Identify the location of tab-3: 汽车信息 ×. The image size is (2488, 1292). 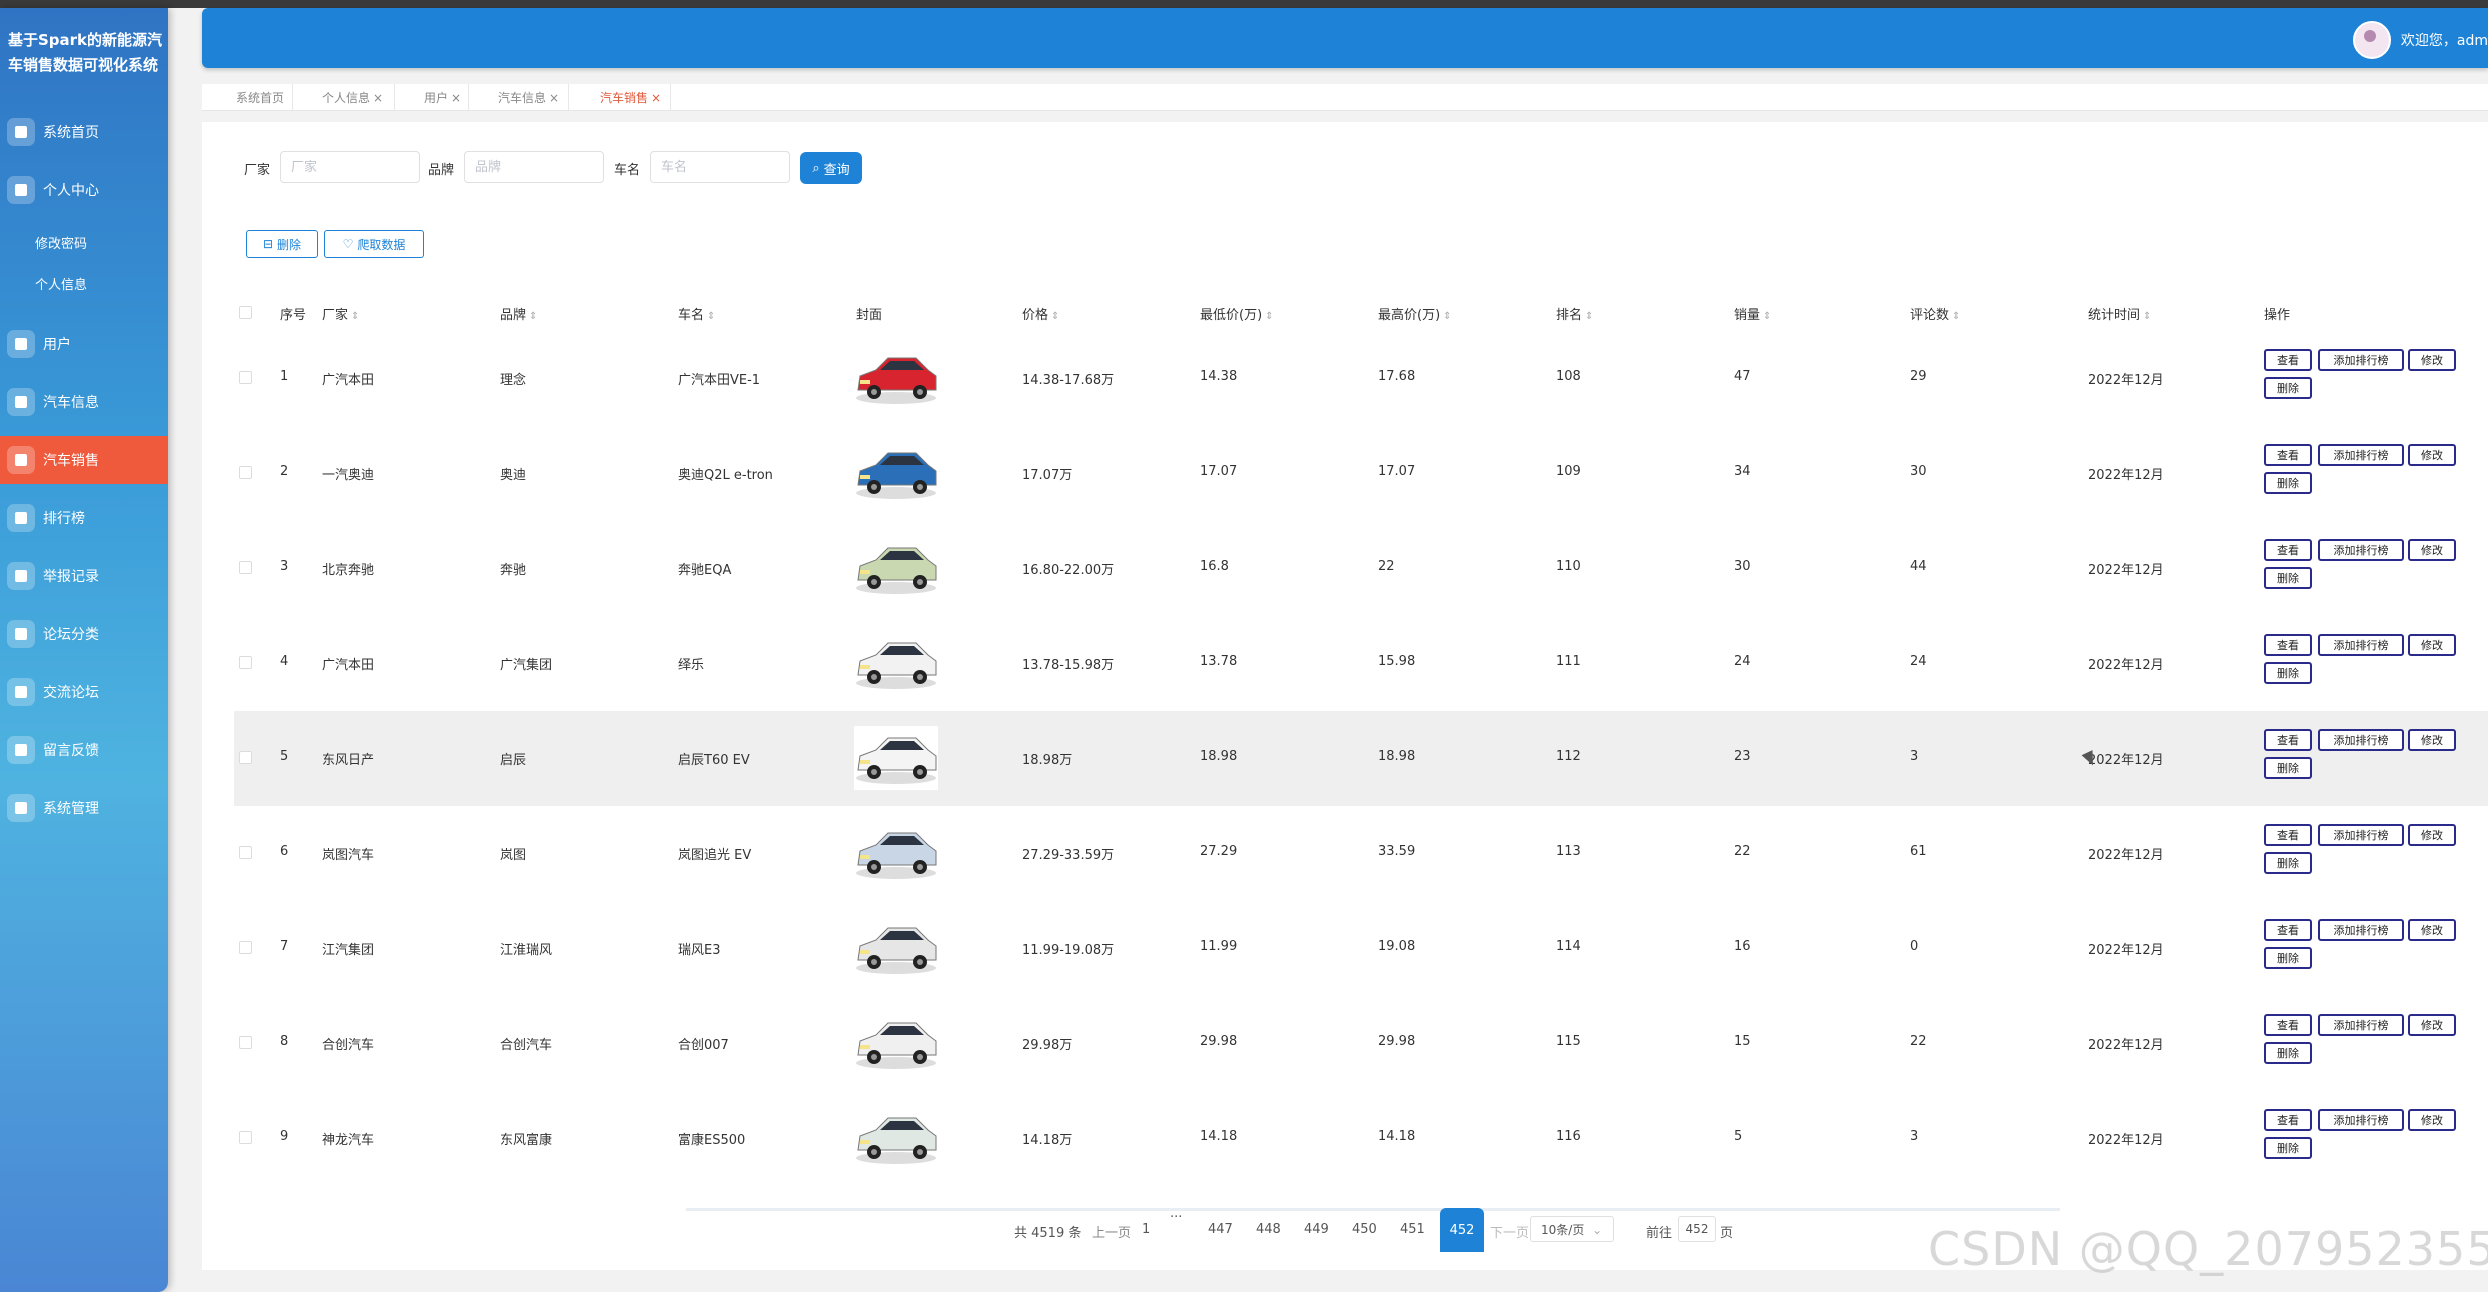
(528, 97).